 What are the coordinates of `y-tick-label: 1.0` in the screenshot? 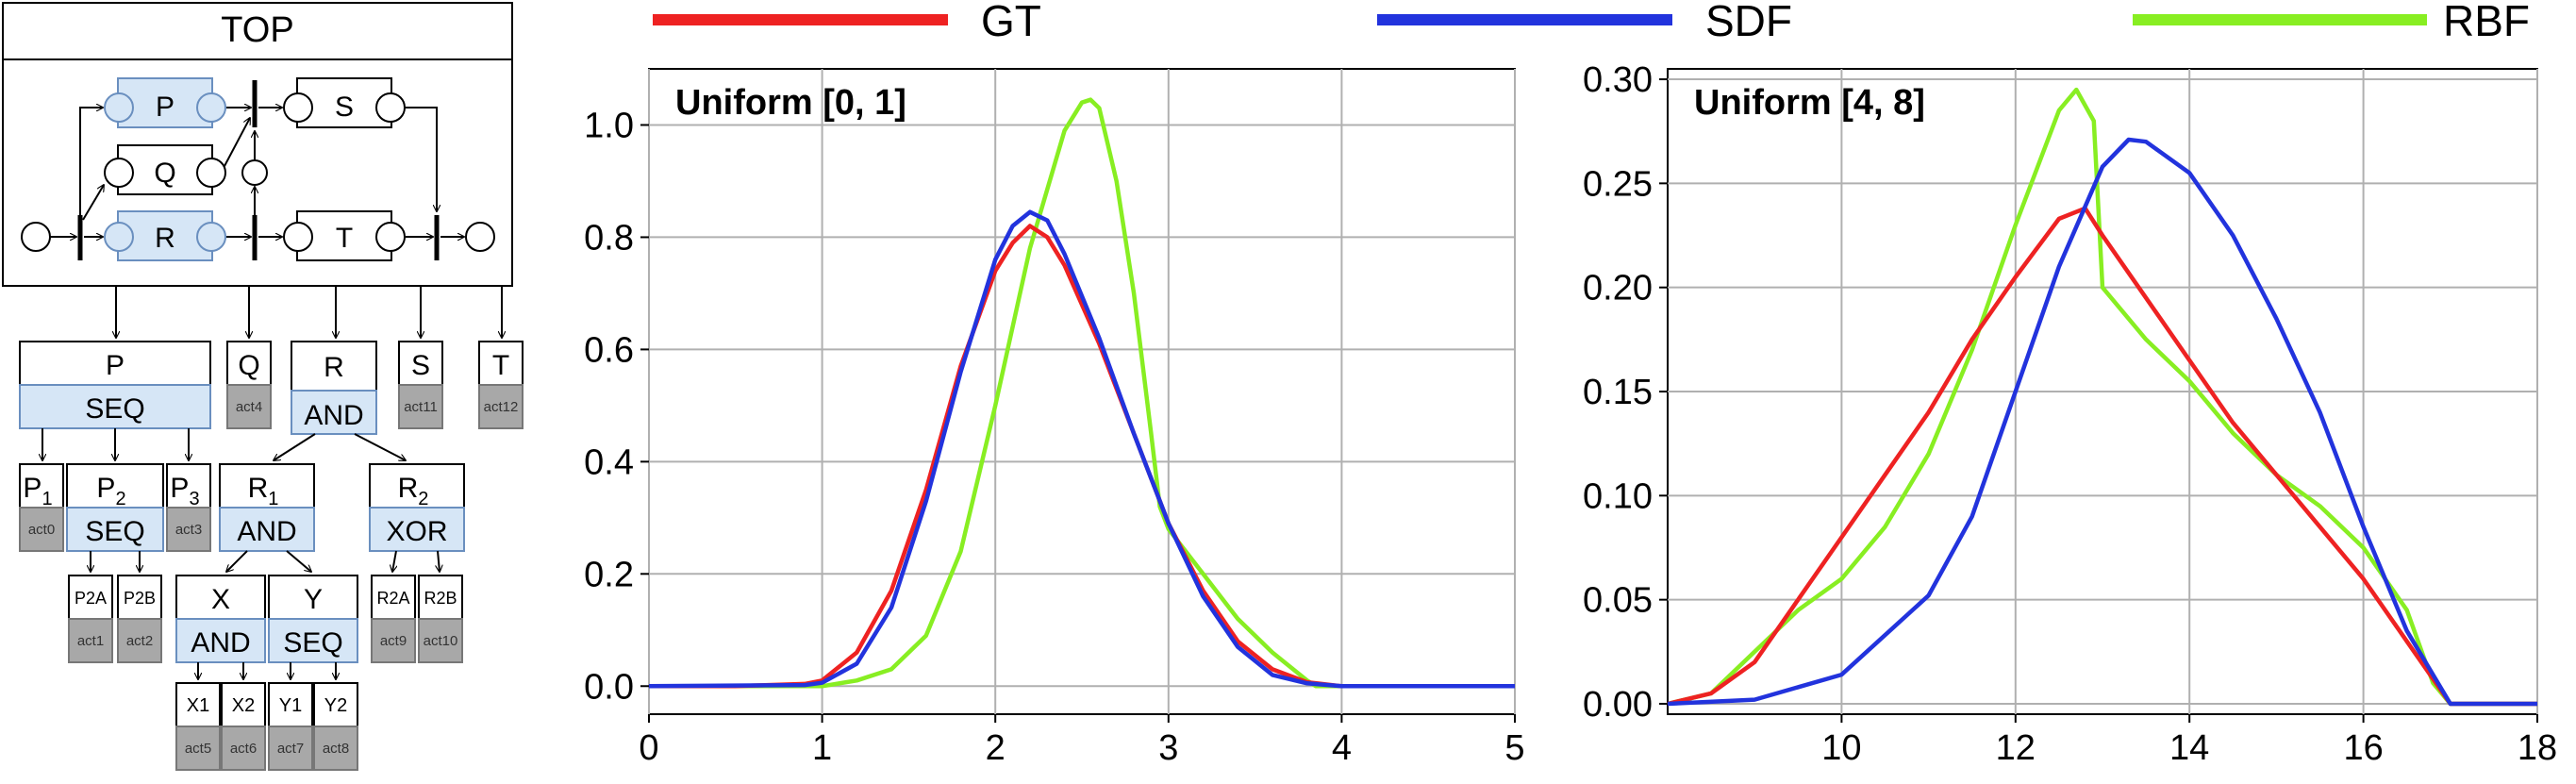 It's located at (609, 126).